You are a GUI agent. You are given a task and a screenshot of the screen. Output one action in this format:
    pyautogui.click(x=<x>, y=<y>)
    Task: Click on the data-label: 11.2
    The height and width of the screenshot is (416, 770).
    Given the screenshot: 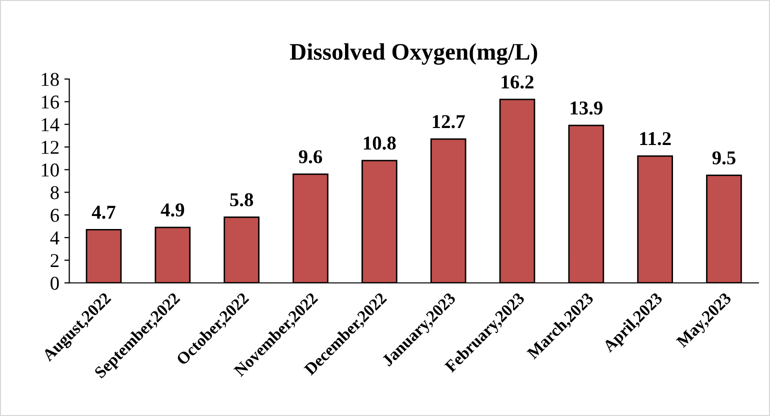 What is the action you would take?
    pyautogui.click(x=655, y=139)
    